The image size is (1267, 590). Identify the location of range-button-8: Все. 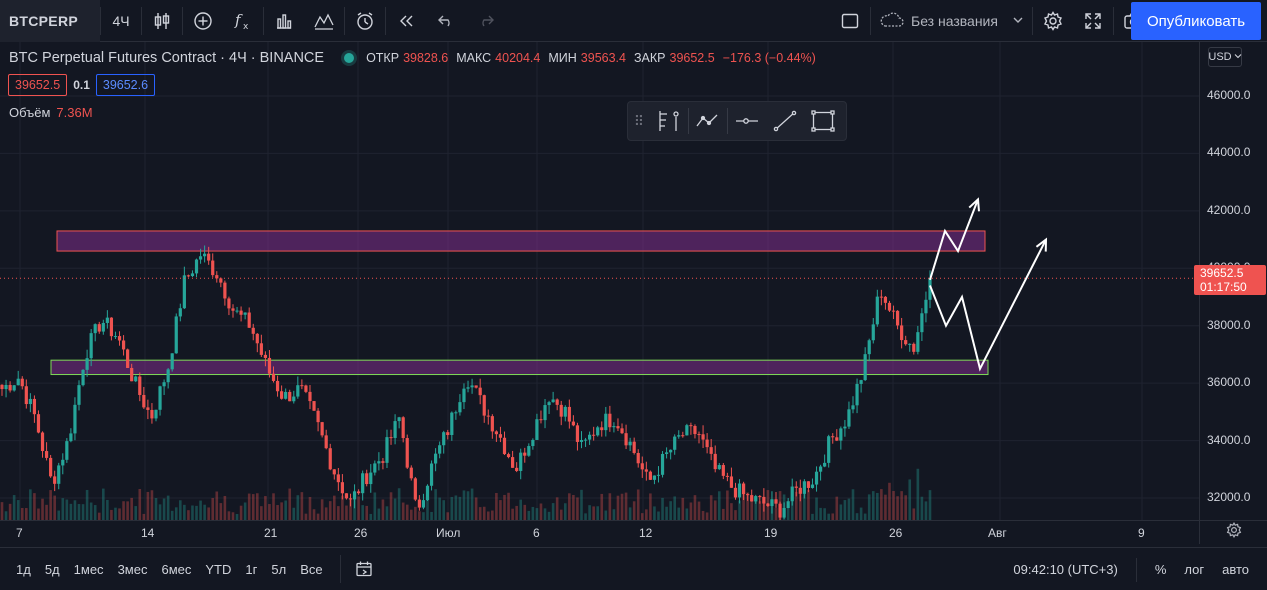
(311, 569).